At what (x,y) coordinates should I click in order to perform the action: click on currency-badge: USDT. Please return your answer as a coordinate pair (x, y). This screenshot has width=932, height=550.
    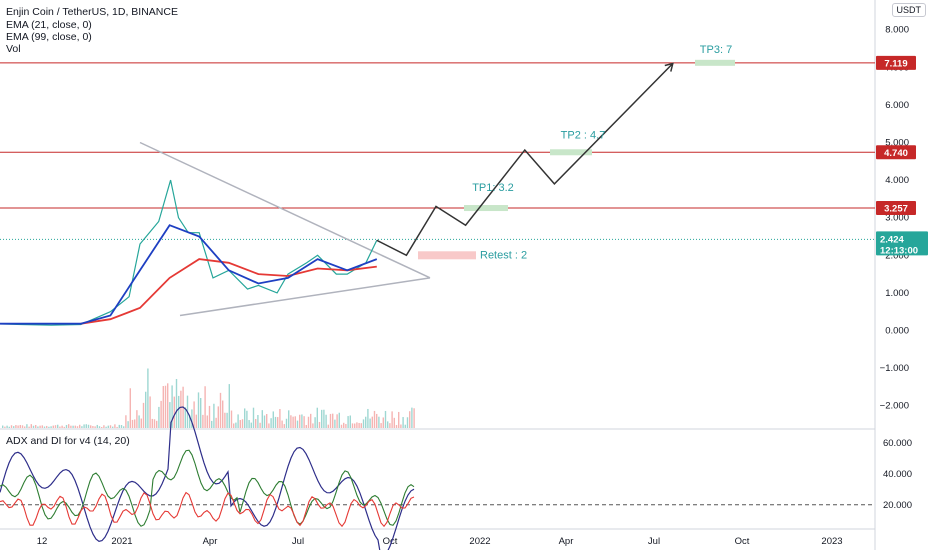
    Looking at the image, I should click on (908, 10).